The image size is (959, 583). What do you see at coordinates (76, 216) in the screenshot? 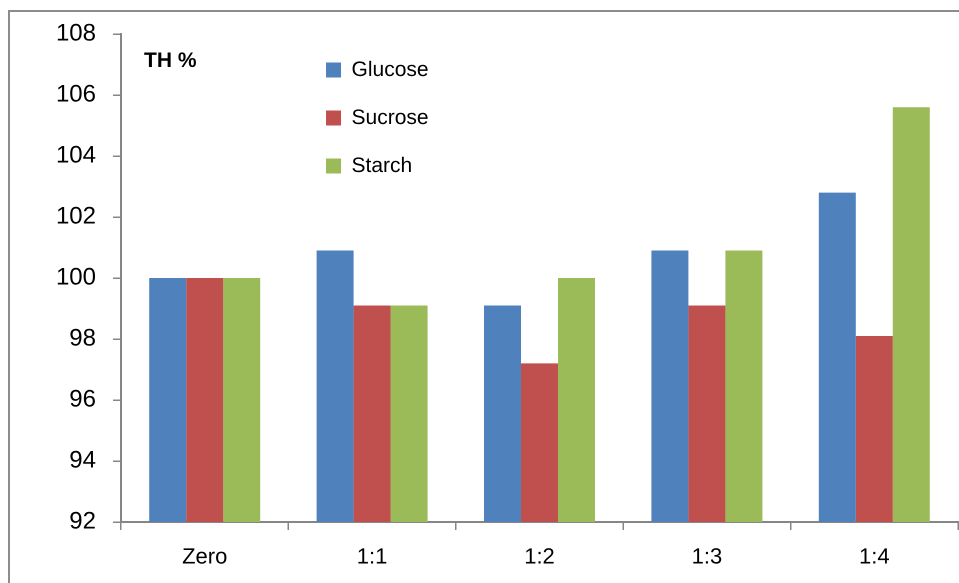
I see `y-tick-label: 102` at bounding box center [76, 216].